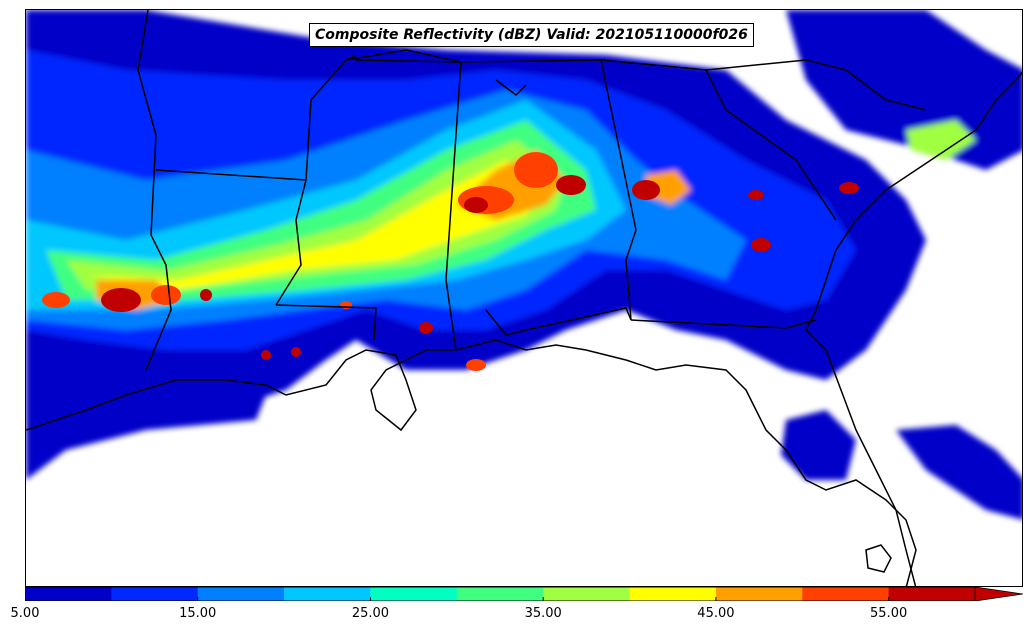  Describe the element at coordinates (403, 56) in the screenshot. I see `state-border-tn-north` at that location.